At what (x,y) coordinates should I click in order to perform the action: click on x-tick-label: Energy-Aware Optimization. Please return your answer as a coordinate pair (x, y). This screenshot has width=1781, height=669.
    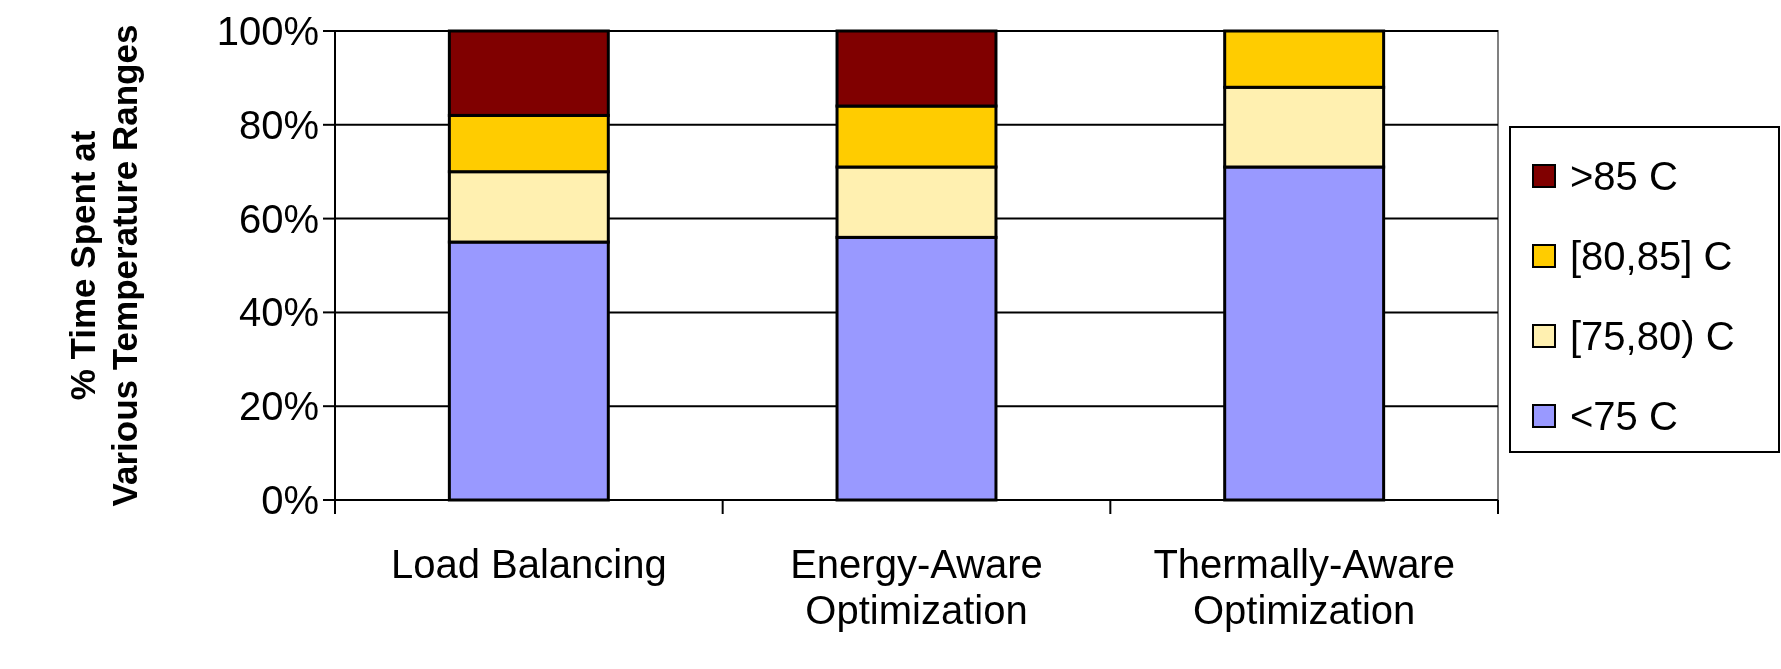
    Looking at the image, I should click on (916, 587).